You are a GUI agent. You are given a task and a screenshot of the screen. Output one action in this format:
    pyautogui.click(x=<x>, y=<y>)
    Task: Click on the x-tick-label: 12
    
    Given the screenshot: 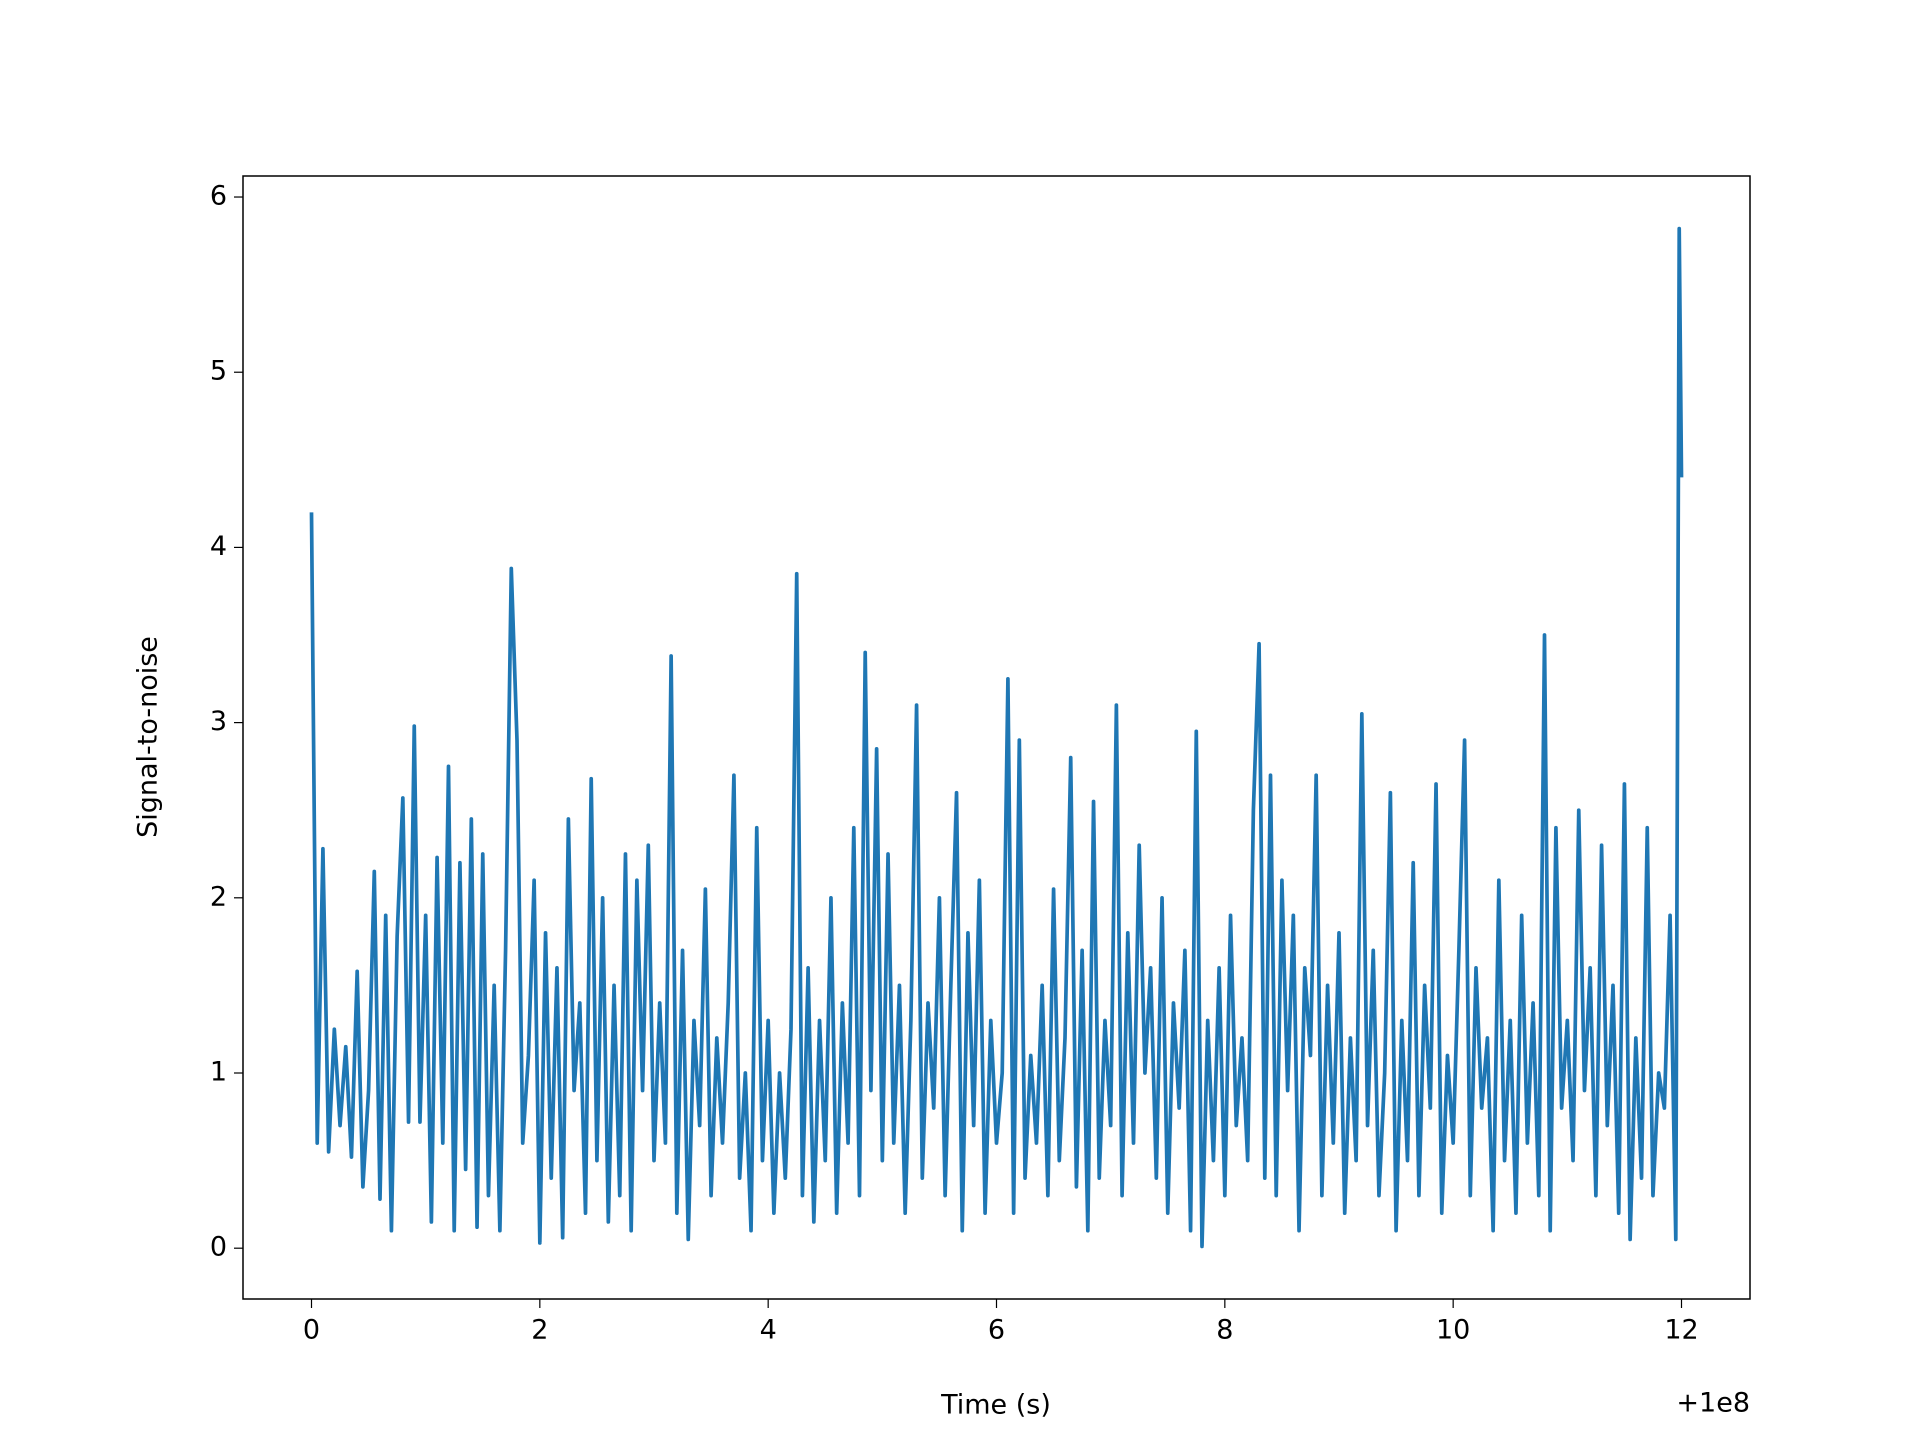 What is the action you would take?
    pyautogui.click(x=1681, y=1330)
    